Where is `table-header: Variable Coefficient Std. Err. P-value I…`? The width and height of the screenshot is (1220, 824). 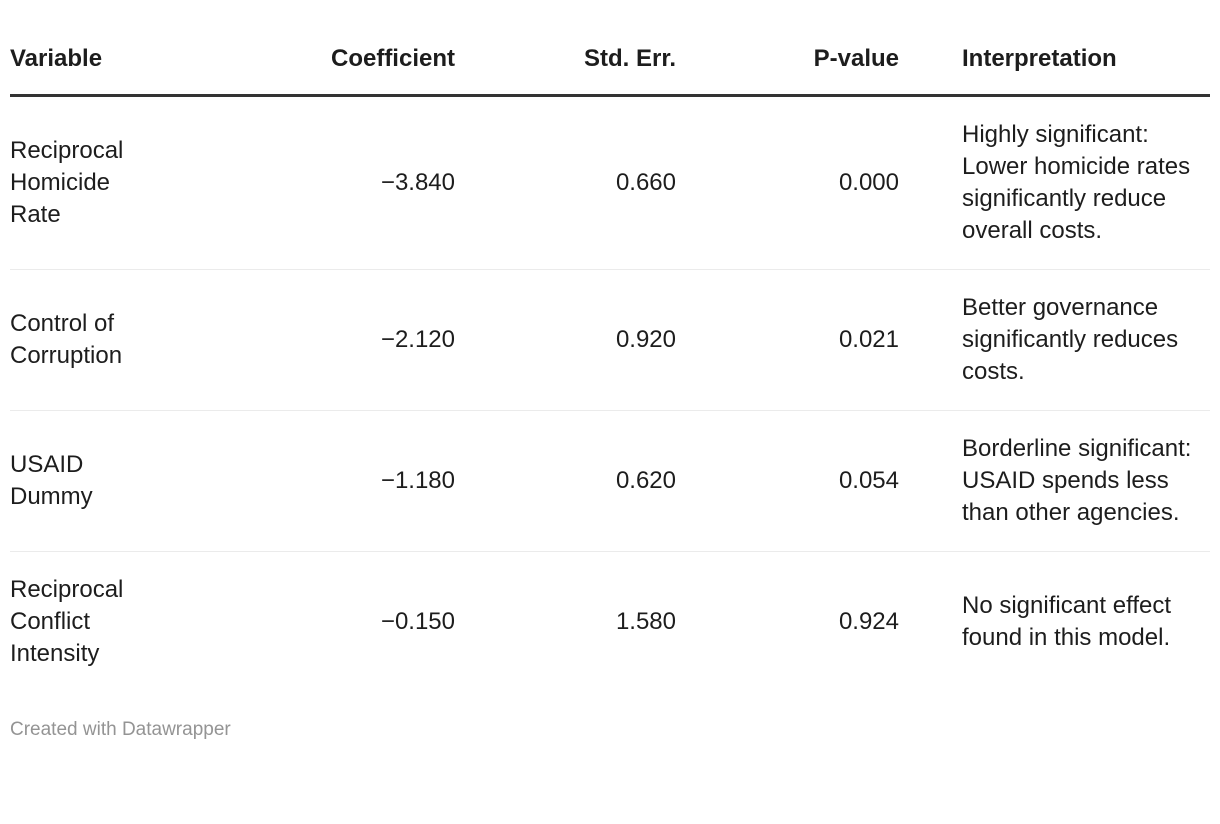 table-header: Variable Coefficient Std. Err. P-value I… is located at coordinates (610, 48).